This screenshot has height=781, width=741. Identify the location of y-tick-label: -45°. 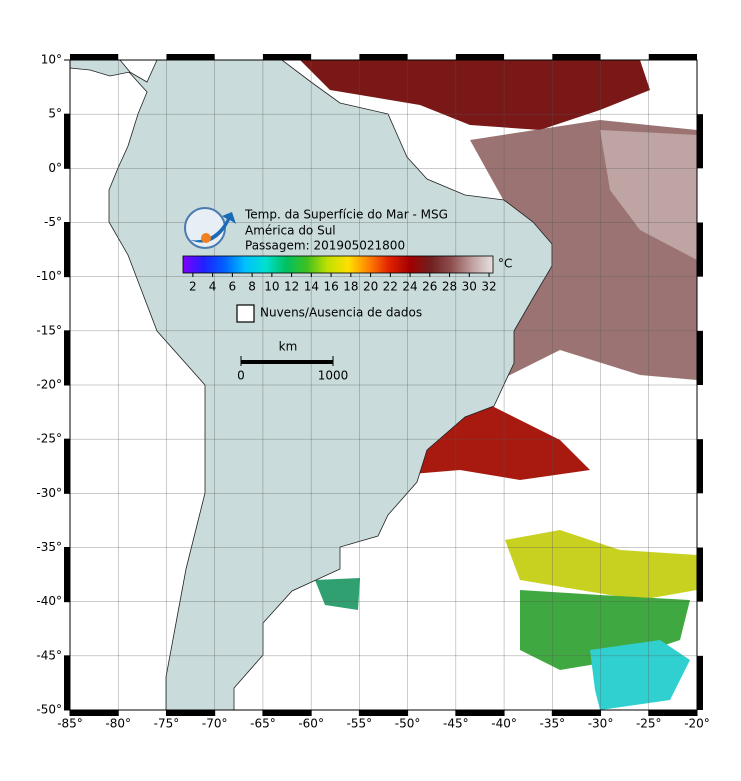
(49, 655).